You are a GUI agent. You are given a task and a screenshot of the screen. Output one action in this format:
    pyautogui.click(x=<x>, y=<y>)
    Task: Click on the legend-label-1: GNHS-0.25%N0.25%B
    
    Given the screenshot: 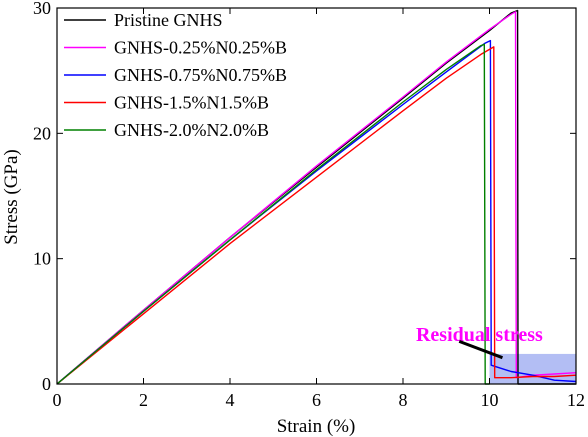 What is the action you would take?
    pyautogui.click(x=200, y=48)
    